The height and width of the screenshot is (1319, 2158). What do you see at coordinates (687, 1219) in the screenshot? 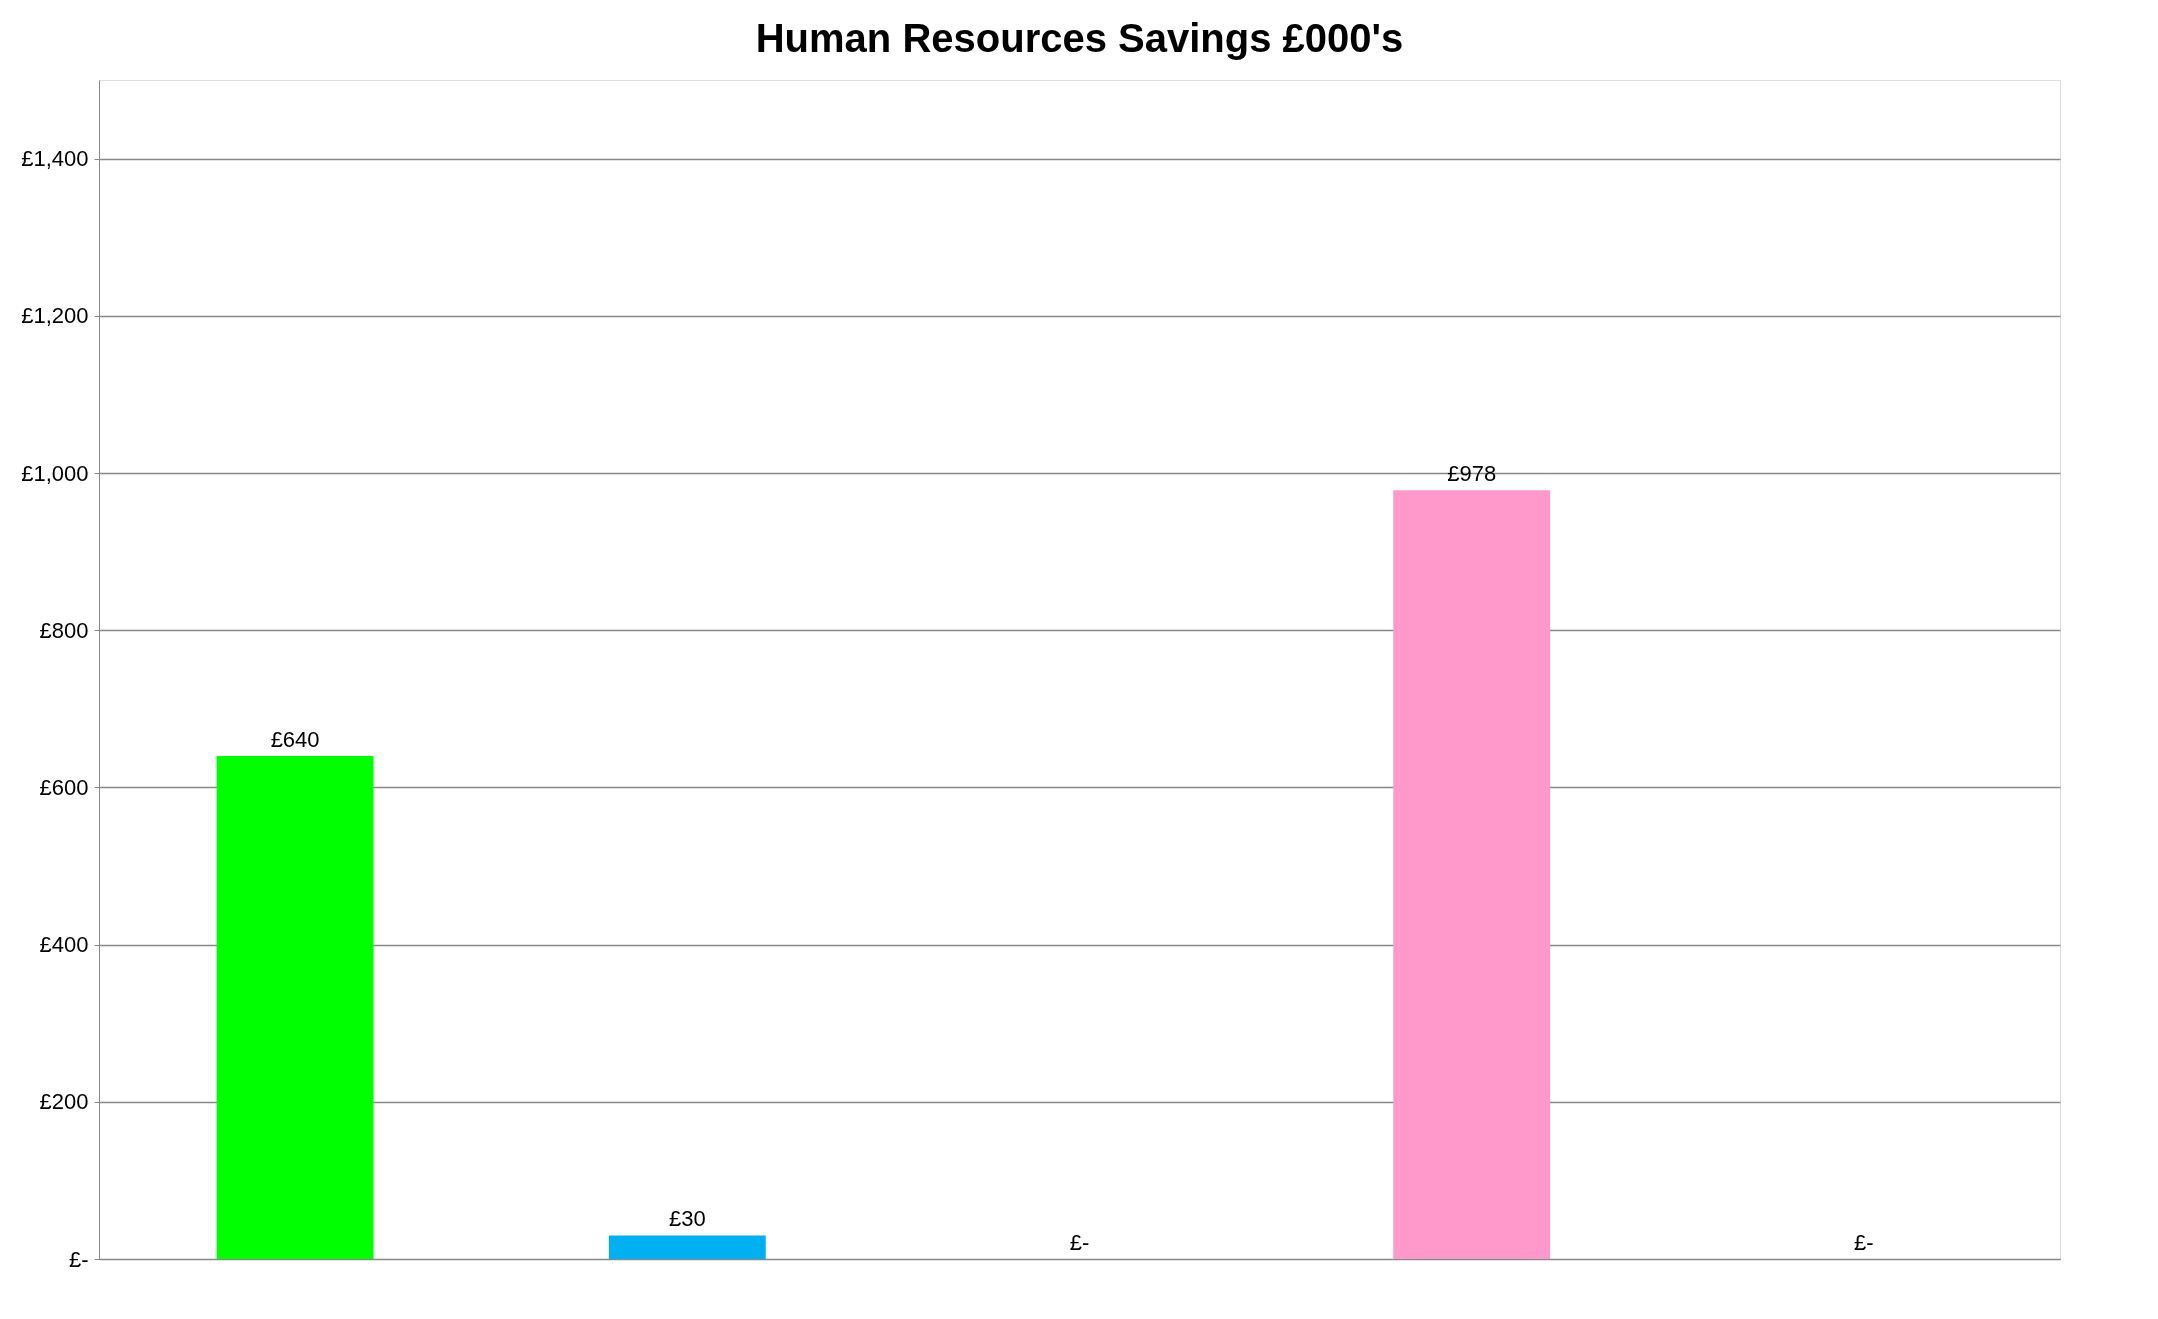
I see `data-label: £30` at bounding box center [687, 1219].